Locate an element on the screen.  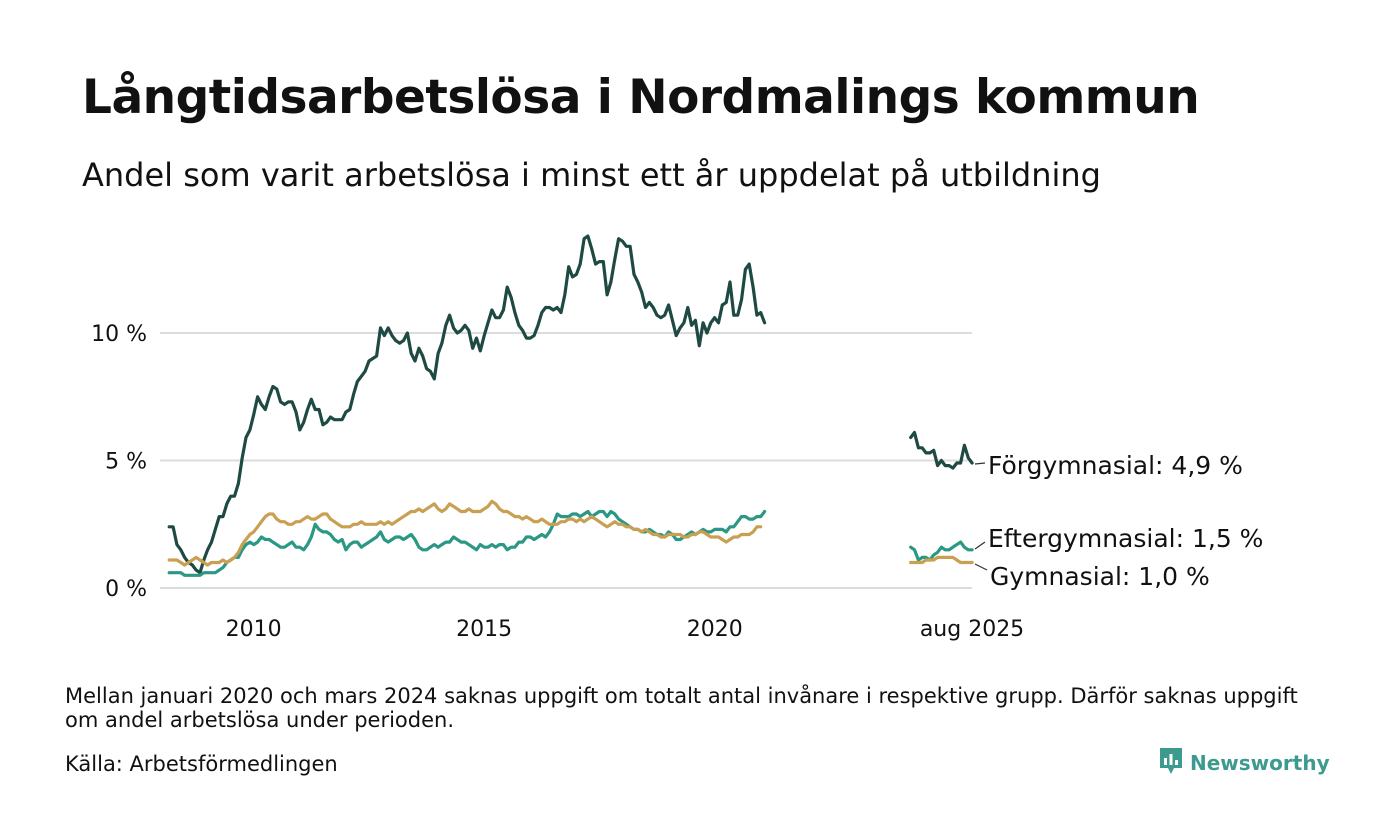
x-tick-label: 2020 is located at coordinates (715, 629).